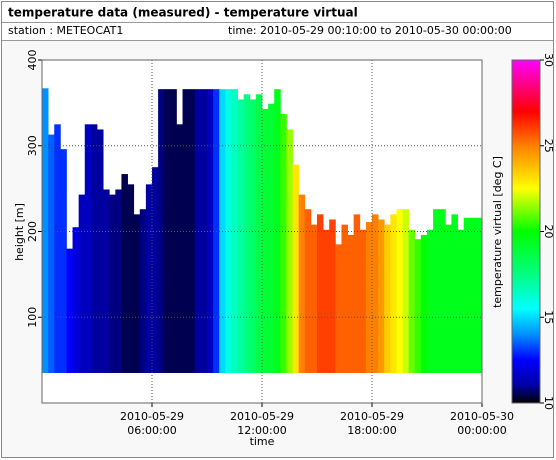  Describe the element at coordinates (548, 403) in the screenshot. I see `colorbar-tick-label: 10` at that location.